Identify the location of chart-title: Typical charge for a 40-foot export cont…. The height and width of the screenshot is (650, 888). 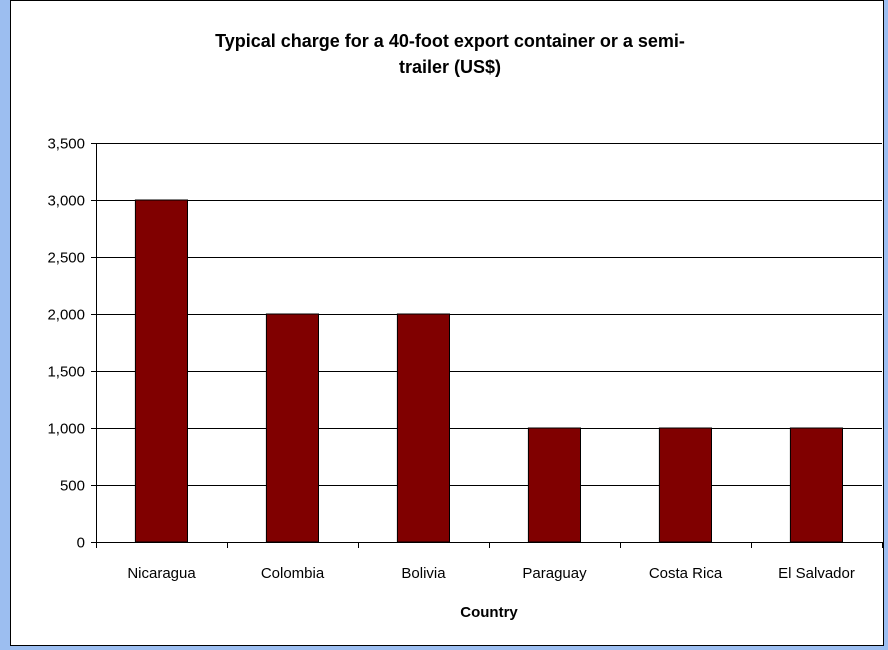
(450, 54).